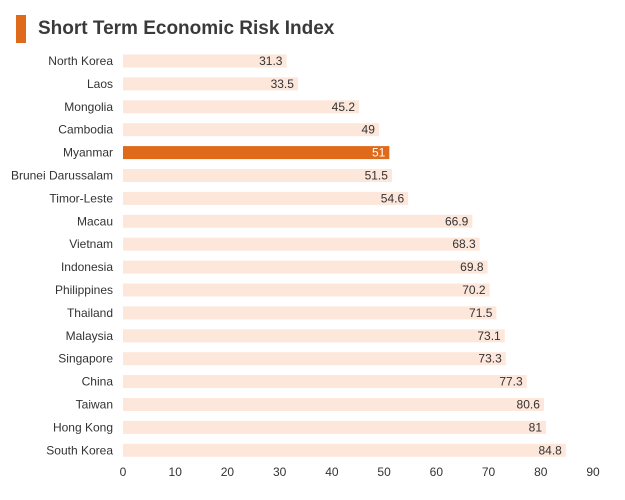  I want to click on x-tick-label-60: 60, so click(437, 472).